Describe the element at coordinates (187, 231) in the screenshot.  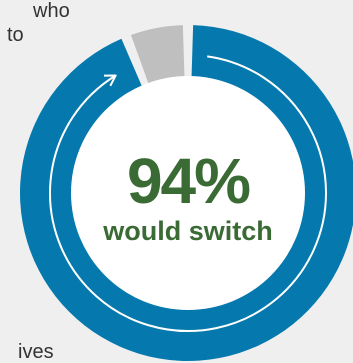
I see `center-label: would switch` at that location.